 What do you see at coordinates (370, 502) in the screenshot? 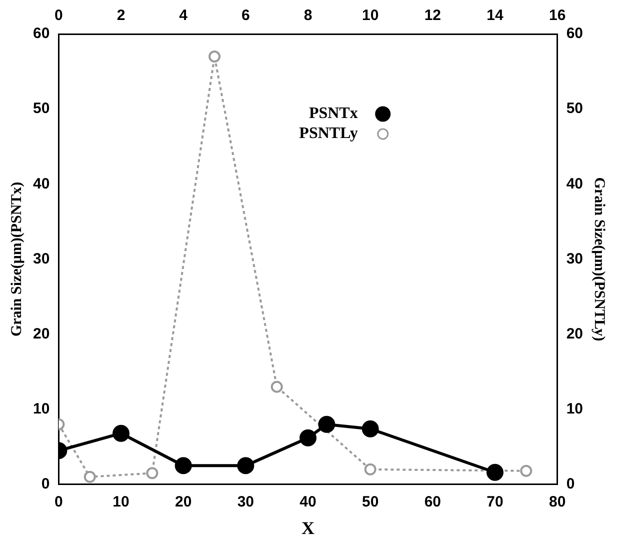
I see `x-tick-label: 50` at bounding box center [370, 502].